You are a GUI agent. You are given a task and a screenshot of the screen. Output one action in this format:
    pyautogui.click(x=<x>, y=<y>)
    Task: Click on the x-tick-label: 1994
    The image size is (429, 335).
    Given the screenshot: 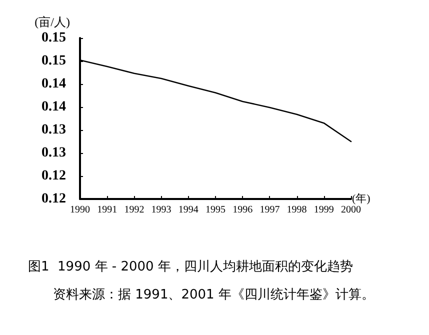 What is the action you would take?
    pyautogui.click(x=188, y=210)
    